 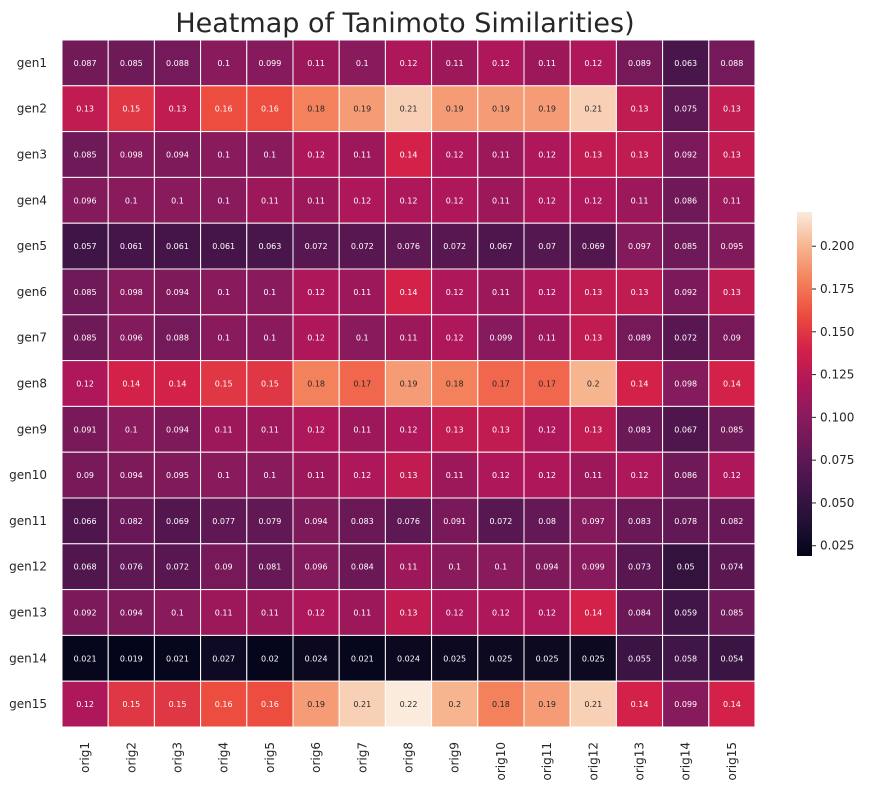 I want to click on column-label: orig6, so click(x=316, y=757).